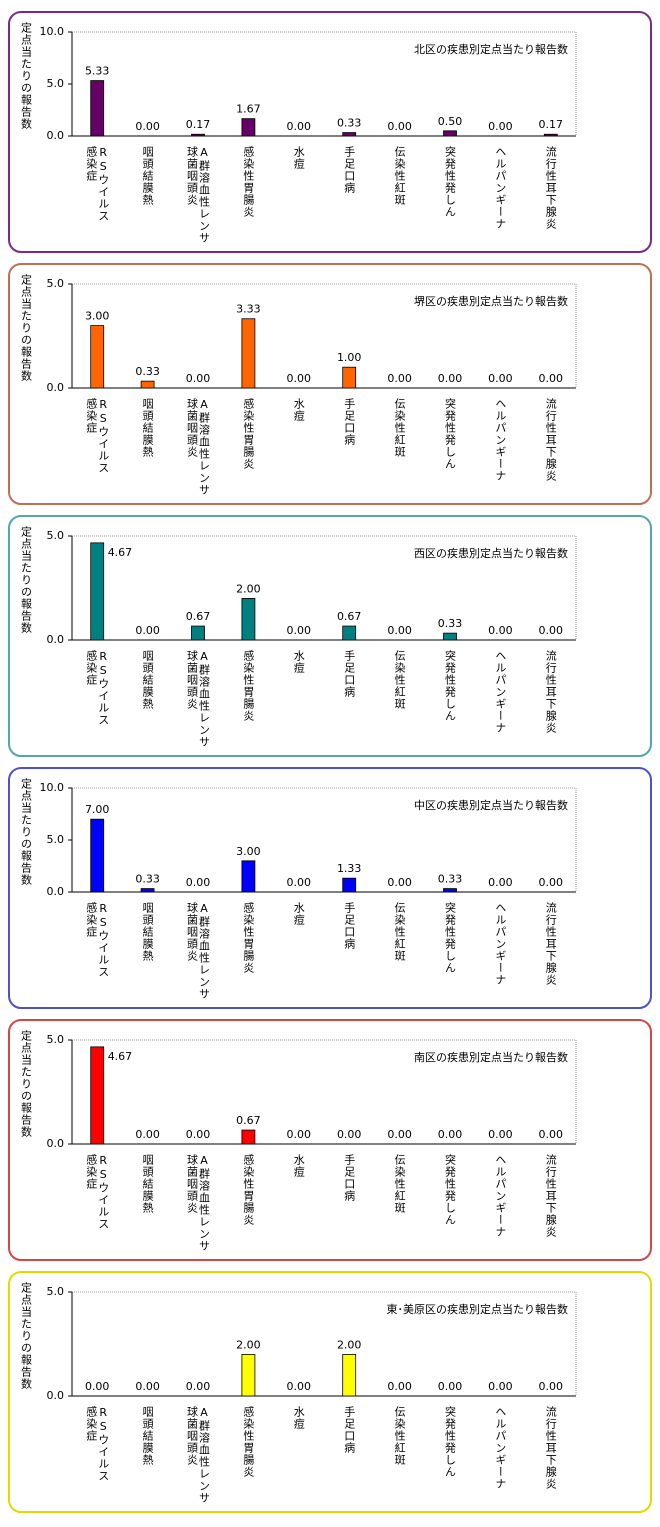  What do you see at coordinates (450, 121) in the screenshot?
I see `value-label: 0.50` at bounding box center [450, 121].